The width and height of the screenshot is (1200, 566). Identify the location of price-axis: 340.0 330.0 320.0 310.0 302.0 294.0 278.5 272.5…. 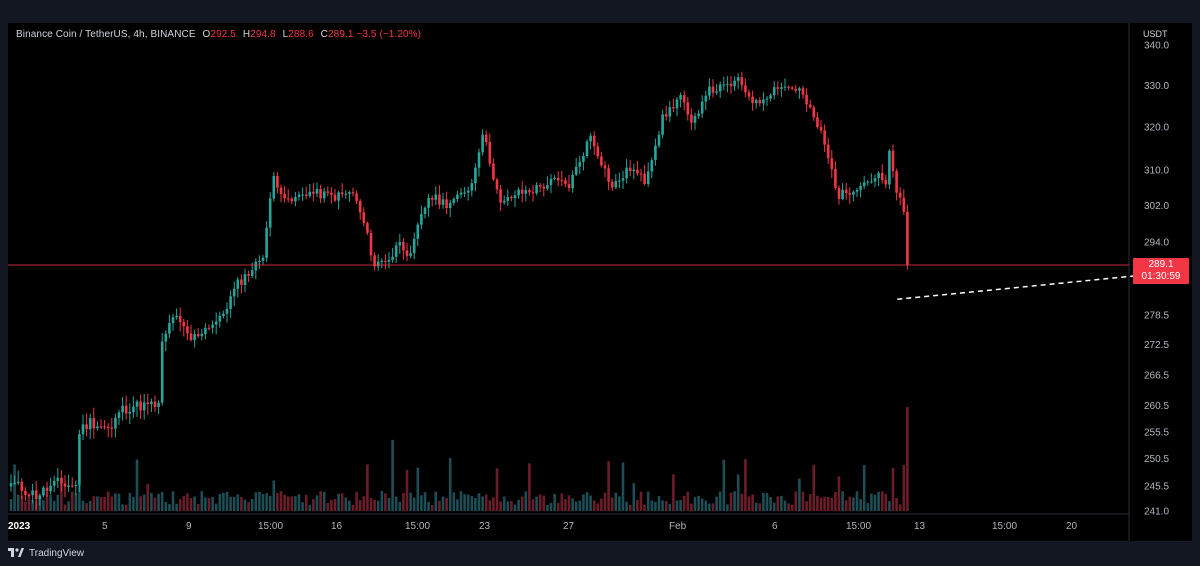
(1156, 279).